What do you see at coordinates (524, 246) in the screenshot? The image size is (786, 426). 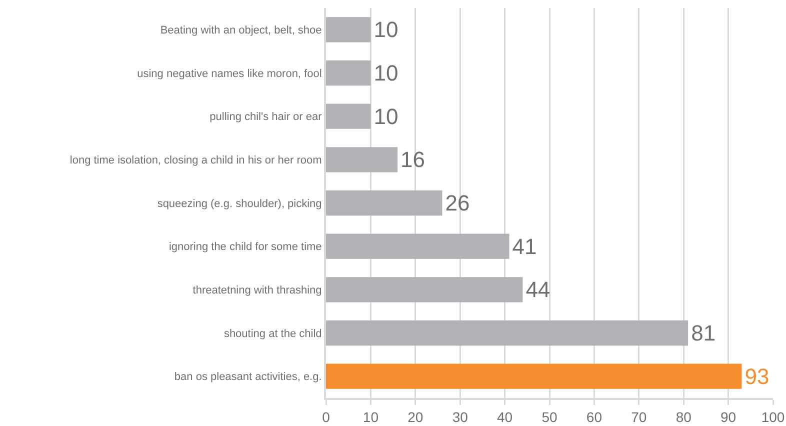 I see `data-label: 41` at bounding box center [524, 246].